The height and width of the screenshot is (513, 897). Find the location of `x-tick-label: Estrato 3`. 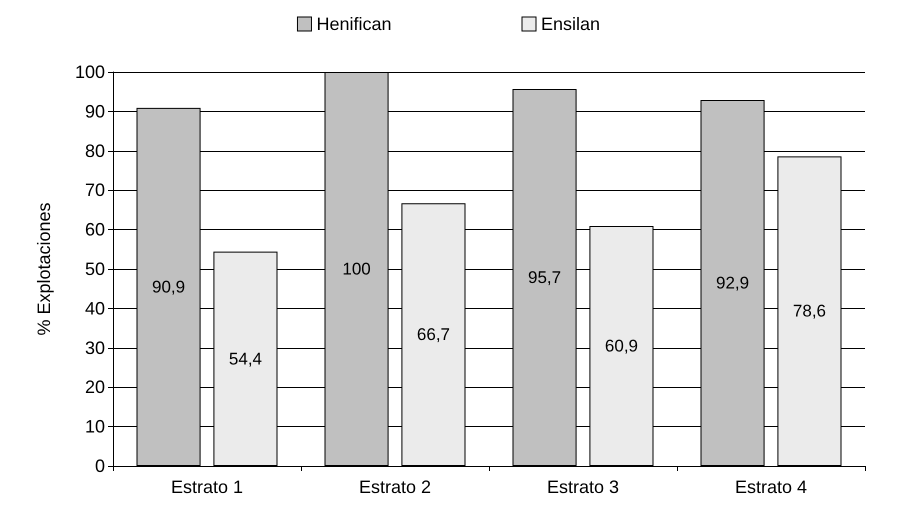

x-tick-label: Estrato 3 is located at coordinates (583, 487).